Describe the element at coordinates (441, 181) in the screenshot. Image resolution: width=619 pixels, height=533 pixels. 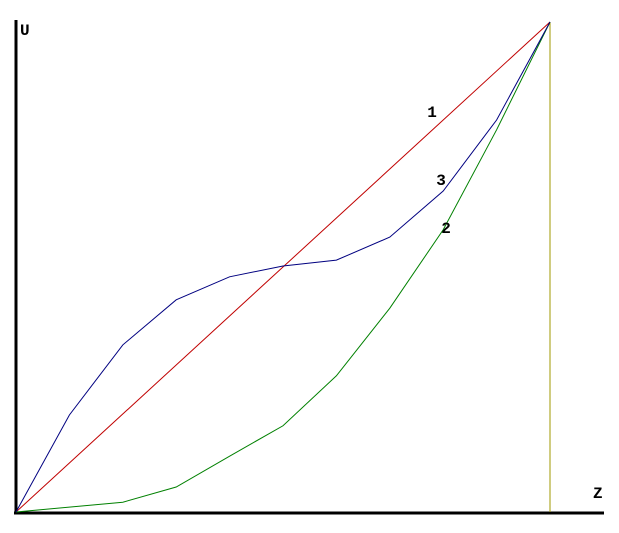
I see `series-label: 3` at that location.